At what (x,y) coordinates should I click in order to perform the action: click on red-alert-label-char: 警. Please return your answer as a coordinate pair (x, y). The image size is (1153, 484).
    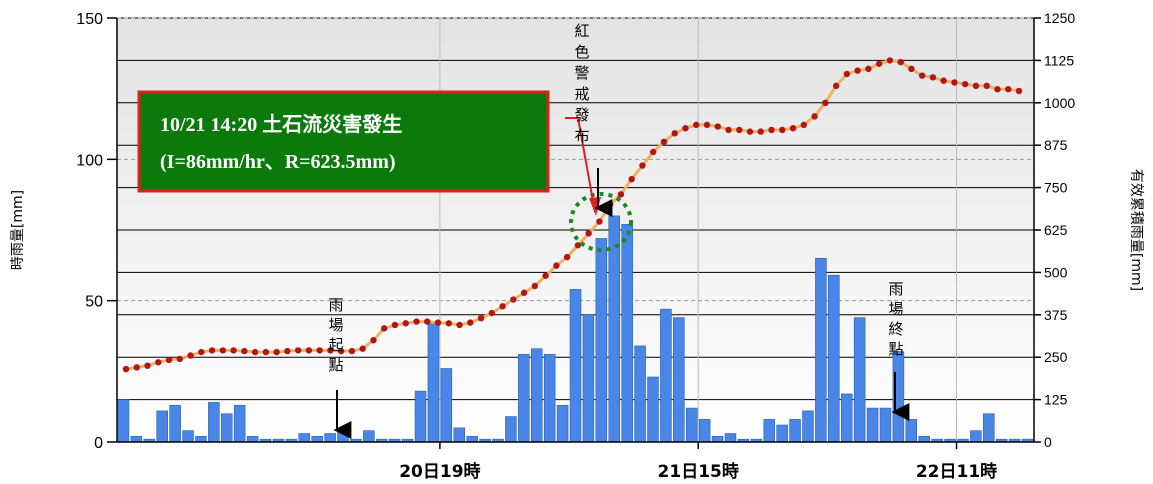
    Looking at the image, I should click on (581, 73).